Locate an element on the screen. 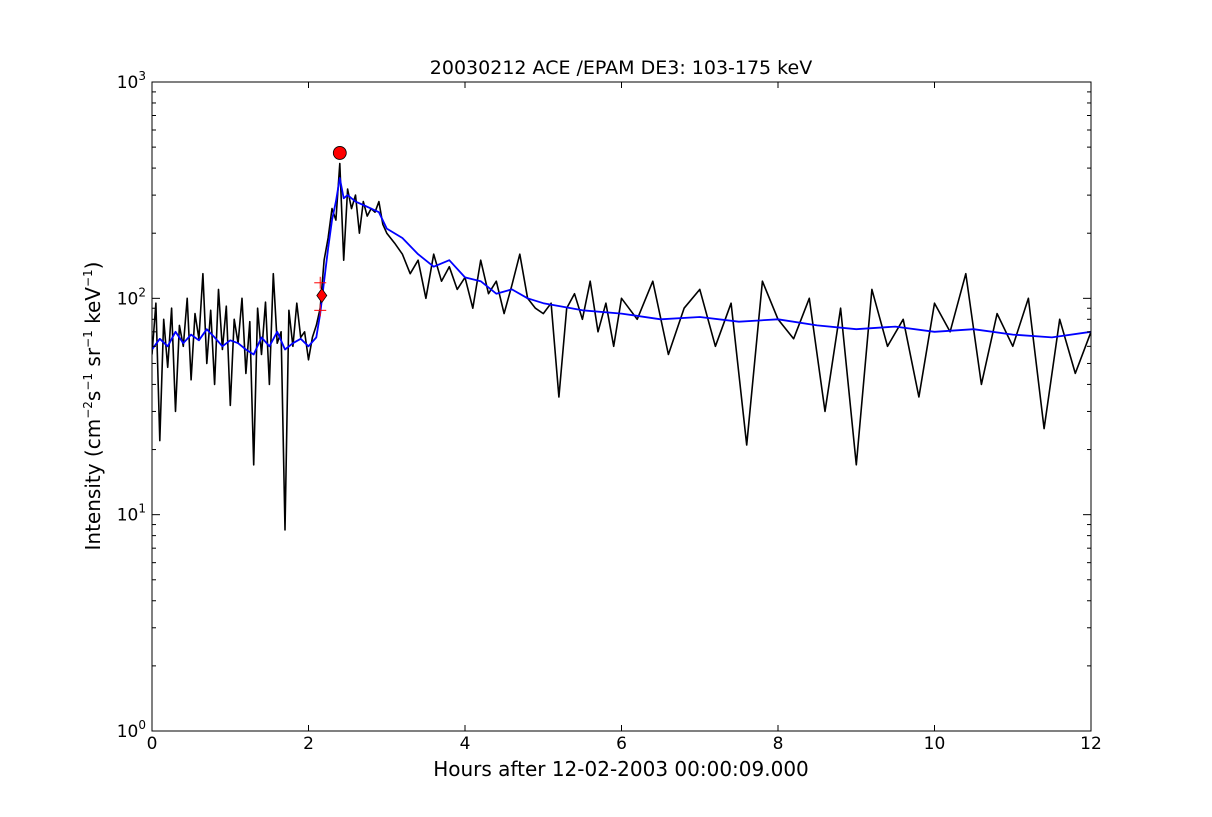 The width and height of the screenshot is (1212, 817). chart-title: 20030212 ACE /EPAM DE3: 103-175 keV is located at coordinates (621, 68).